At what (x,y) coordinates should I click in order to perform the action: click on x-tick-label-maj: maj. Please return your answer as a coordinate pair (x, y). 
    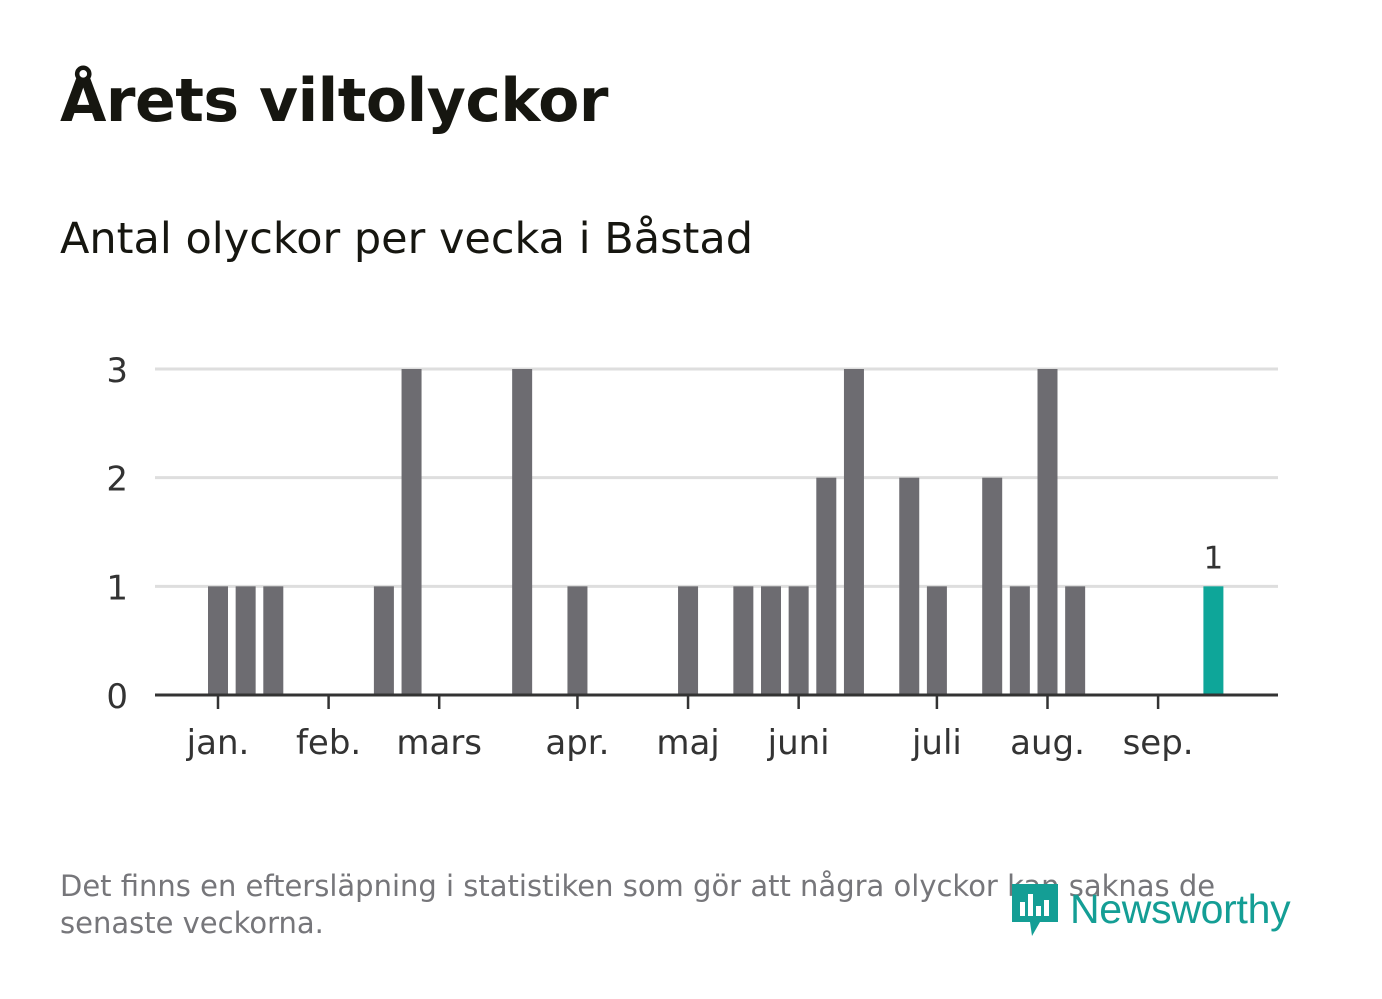
    Looking at the image, I should click on (687, 743).